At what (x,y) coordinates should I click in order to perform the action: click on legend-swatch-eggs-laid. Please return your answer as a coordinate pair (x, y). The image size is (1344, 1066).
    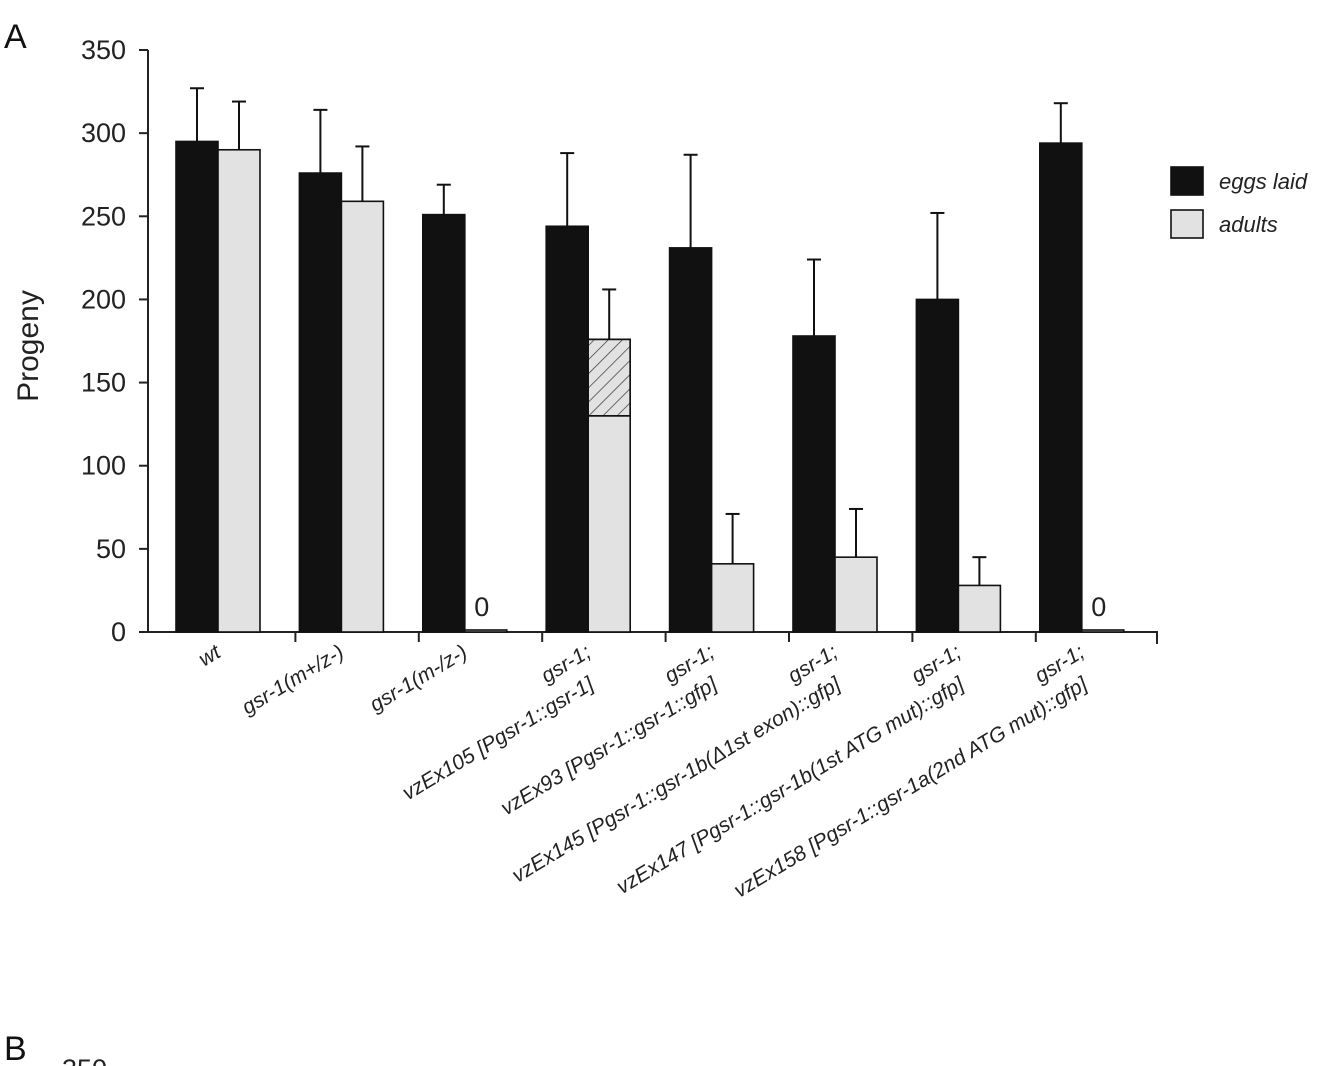
    Looking at the image, I should click on (1187, 181).